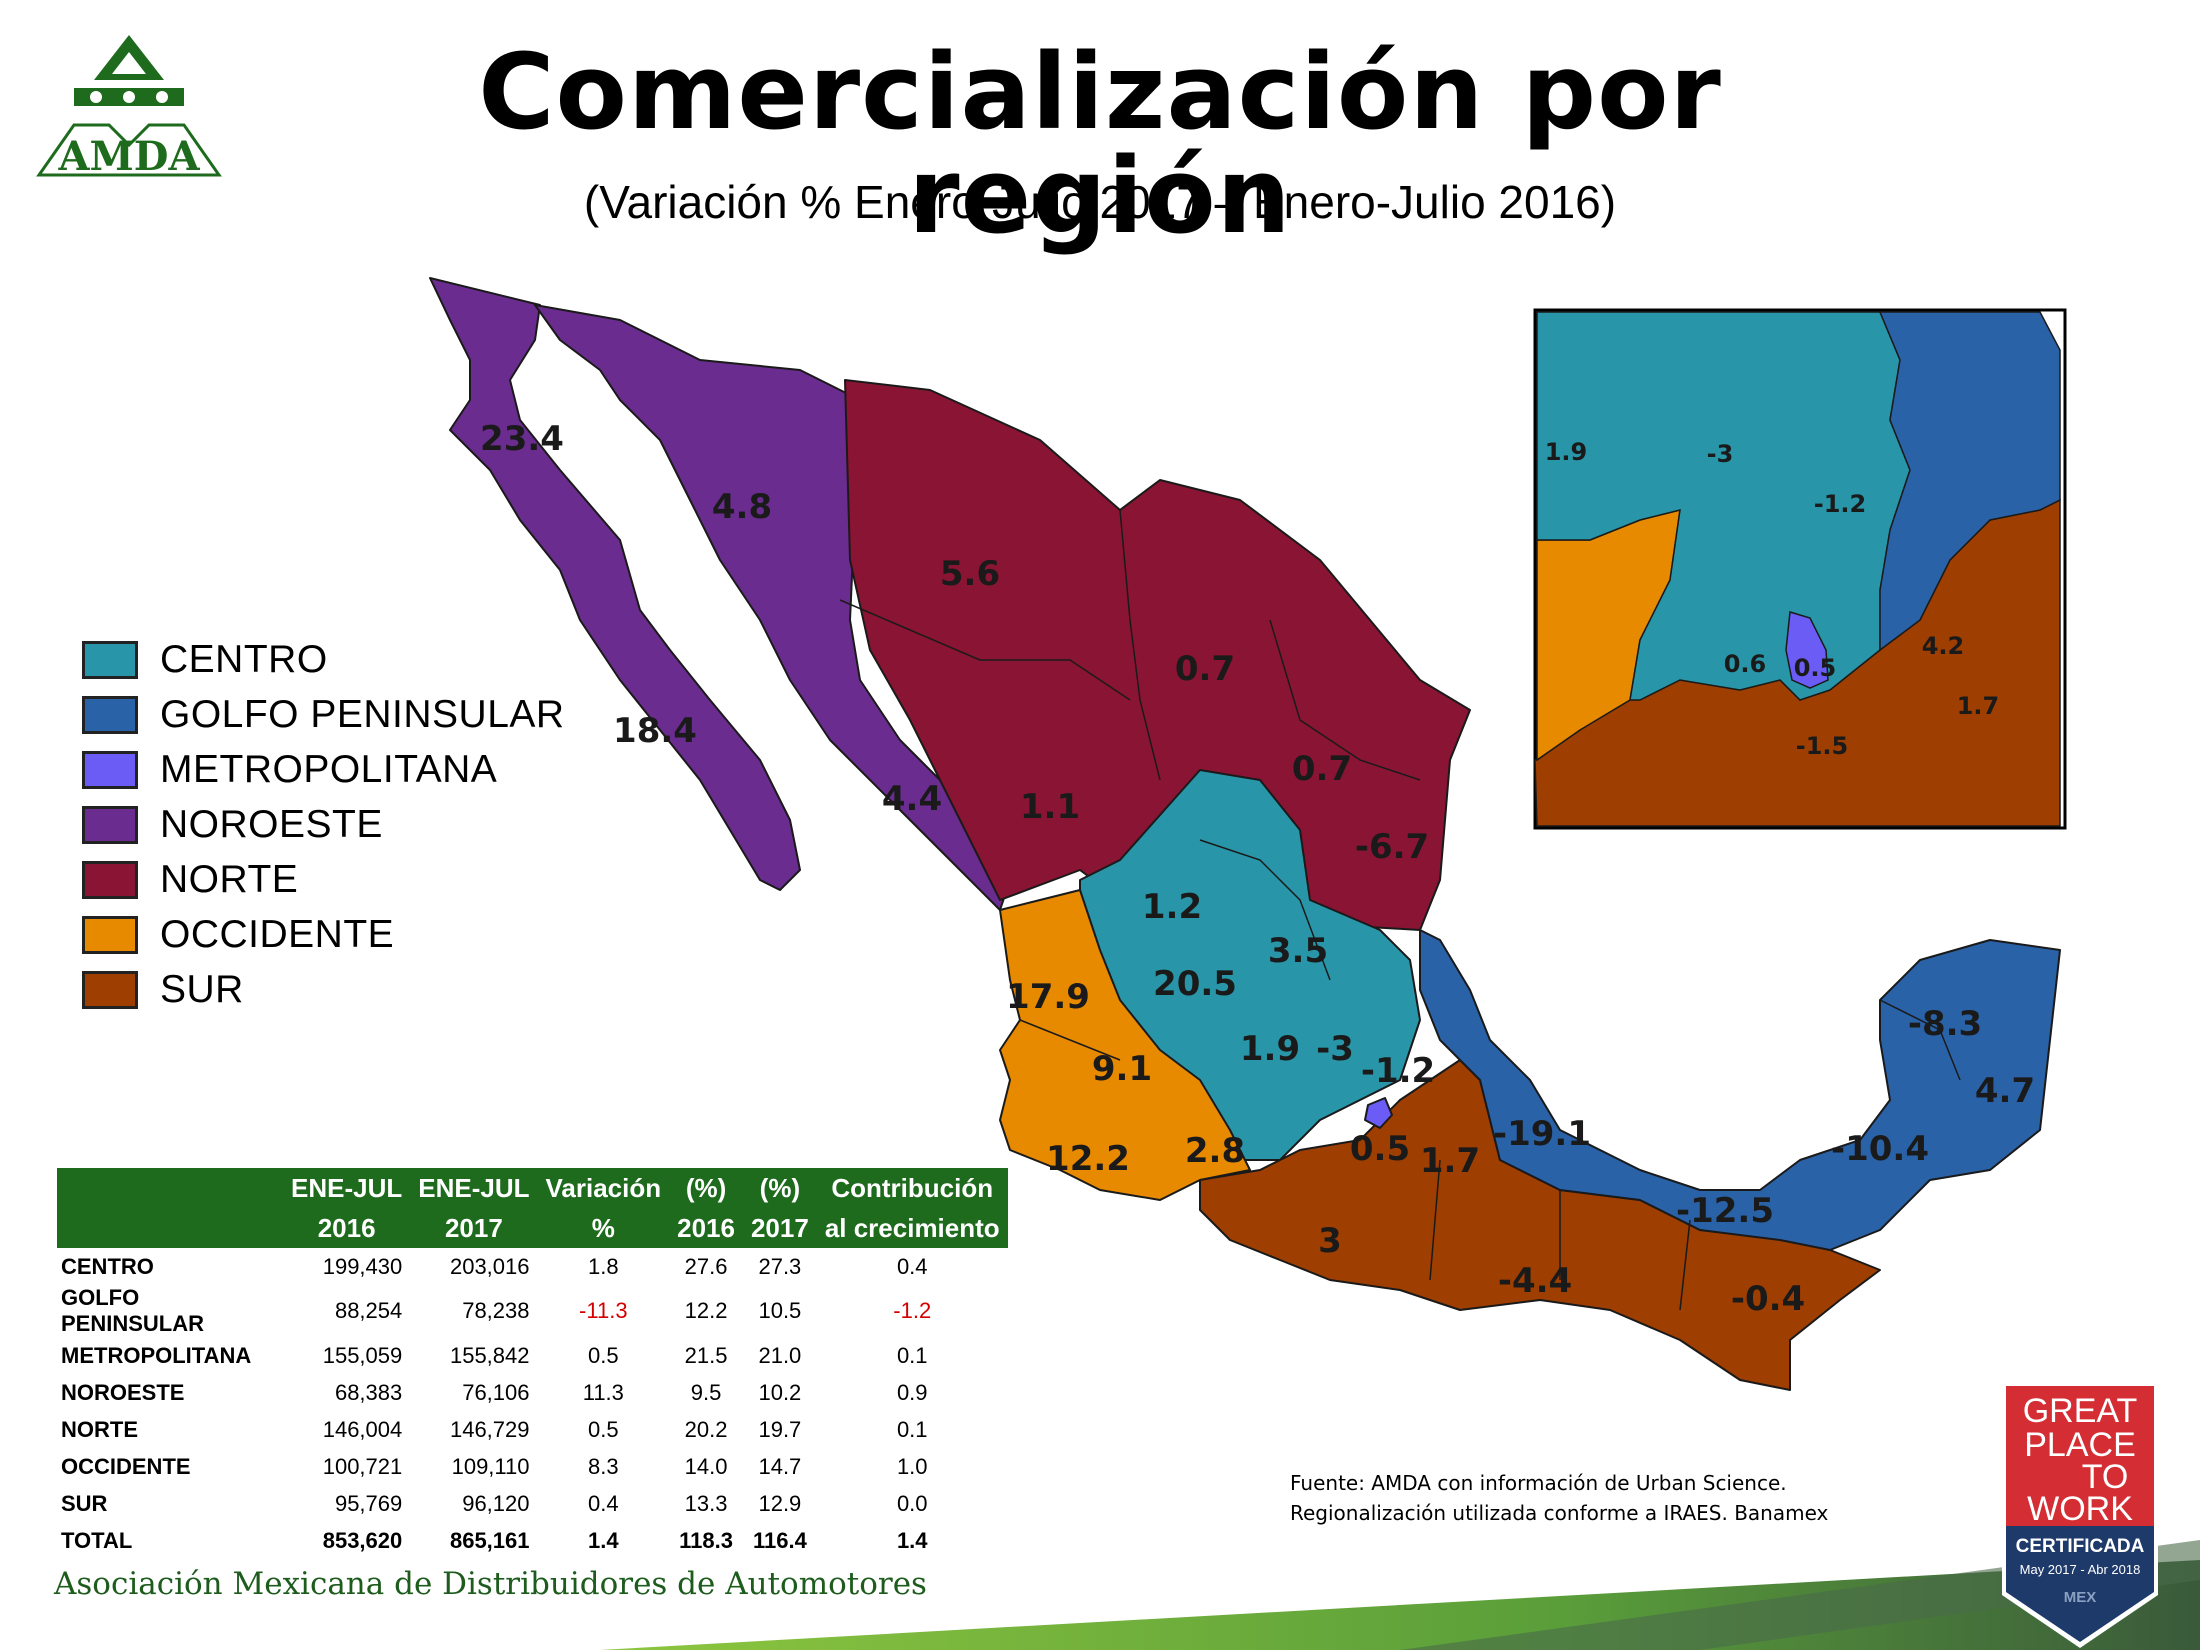 The image size is (2200, 1650). I want to click on label-qroo: 4.7, so click(2005, 1091).